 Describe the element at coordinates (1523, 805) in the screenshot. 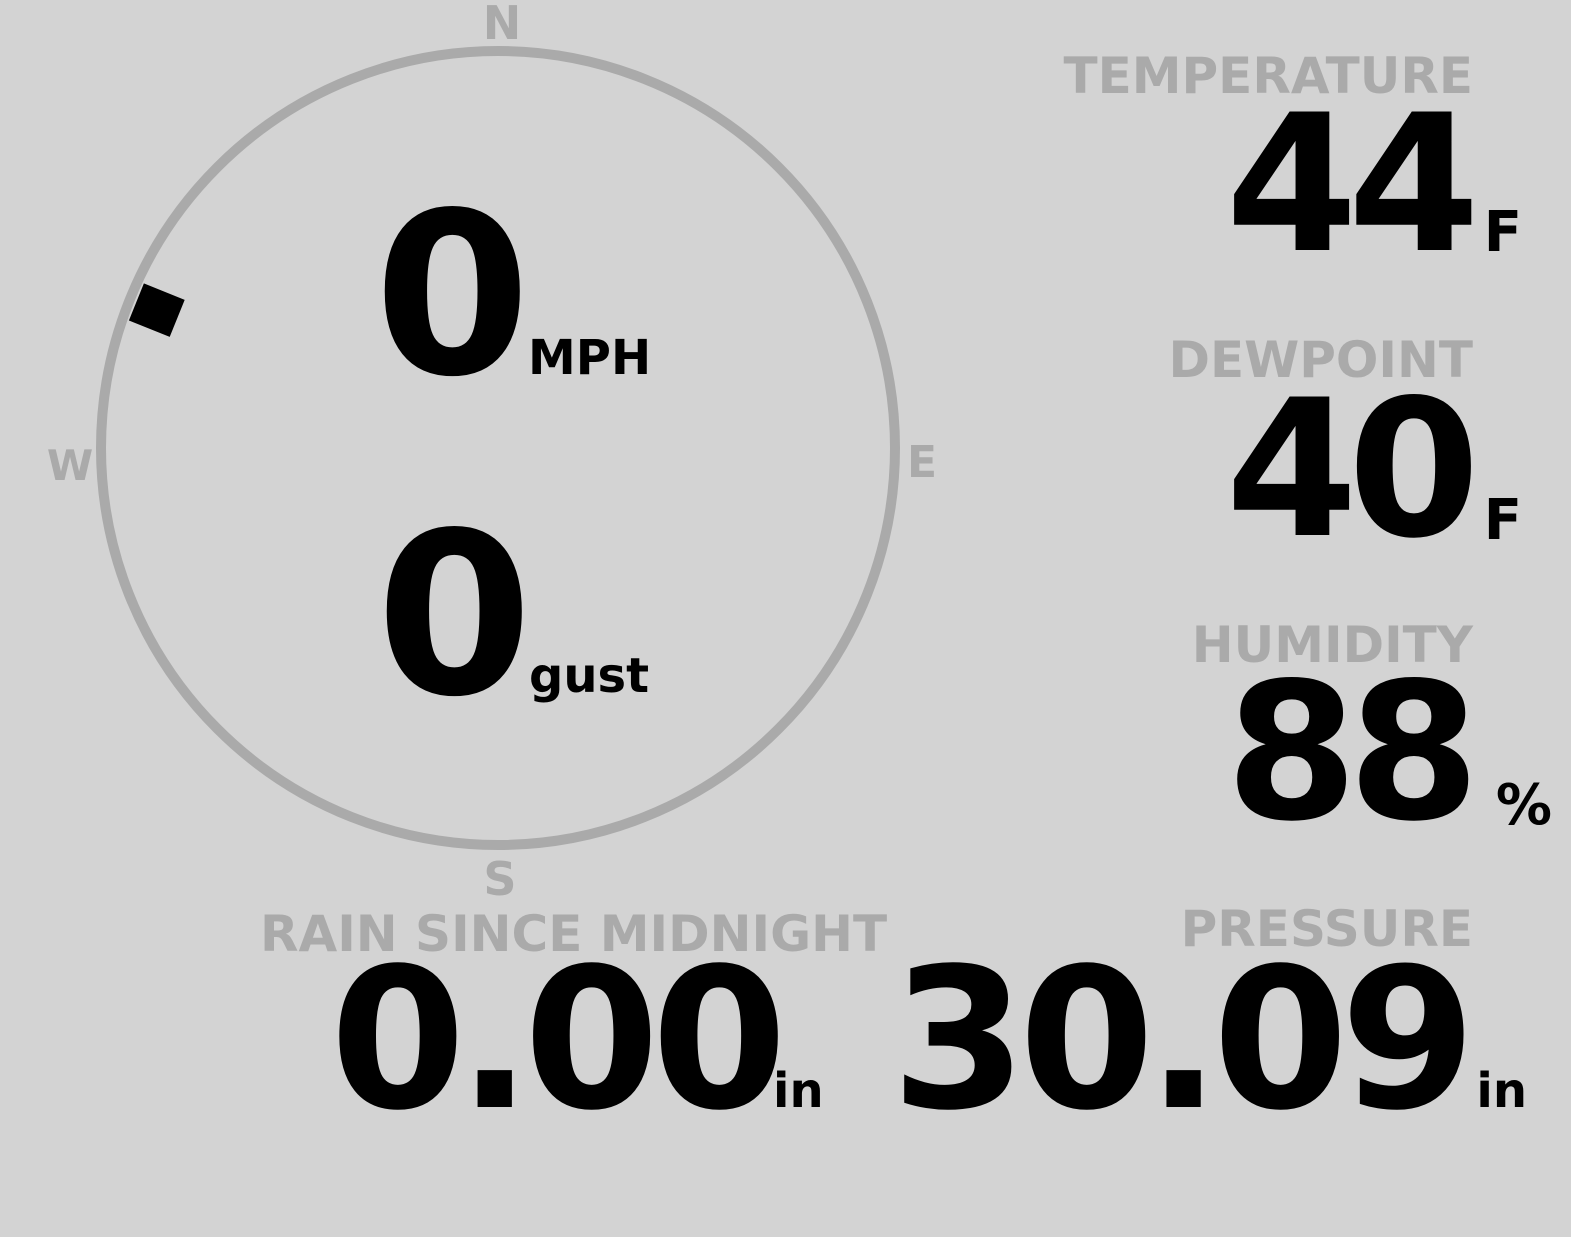

I see `humidity-unit: %` at that location.